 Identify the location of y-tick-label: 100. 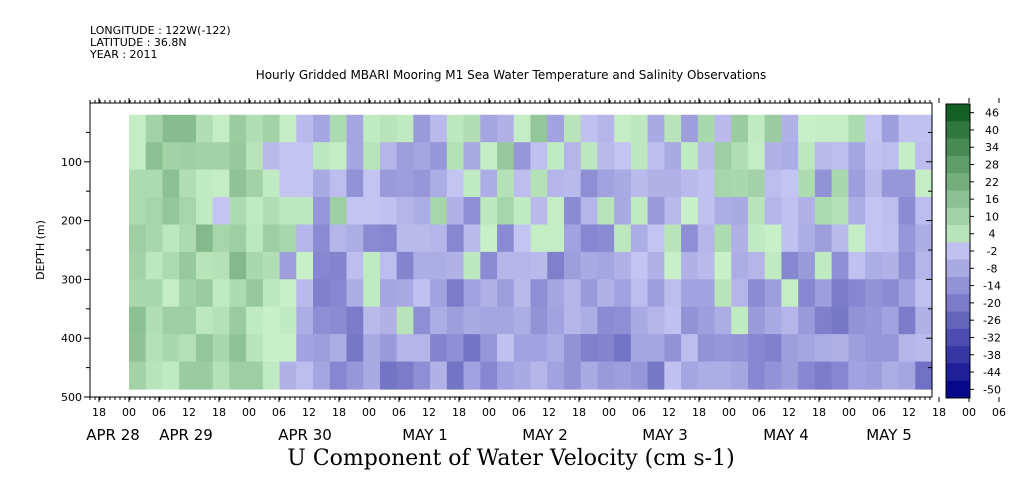
(71, 162).